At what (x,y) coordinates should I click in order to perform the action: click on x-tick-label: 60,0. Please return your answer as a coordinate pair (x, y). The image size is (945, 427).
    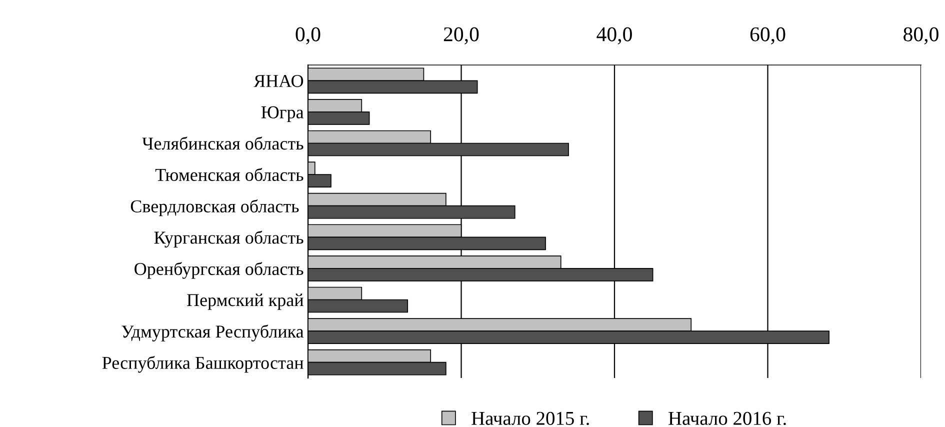
    Looking at the image, I should click on (768, 35).